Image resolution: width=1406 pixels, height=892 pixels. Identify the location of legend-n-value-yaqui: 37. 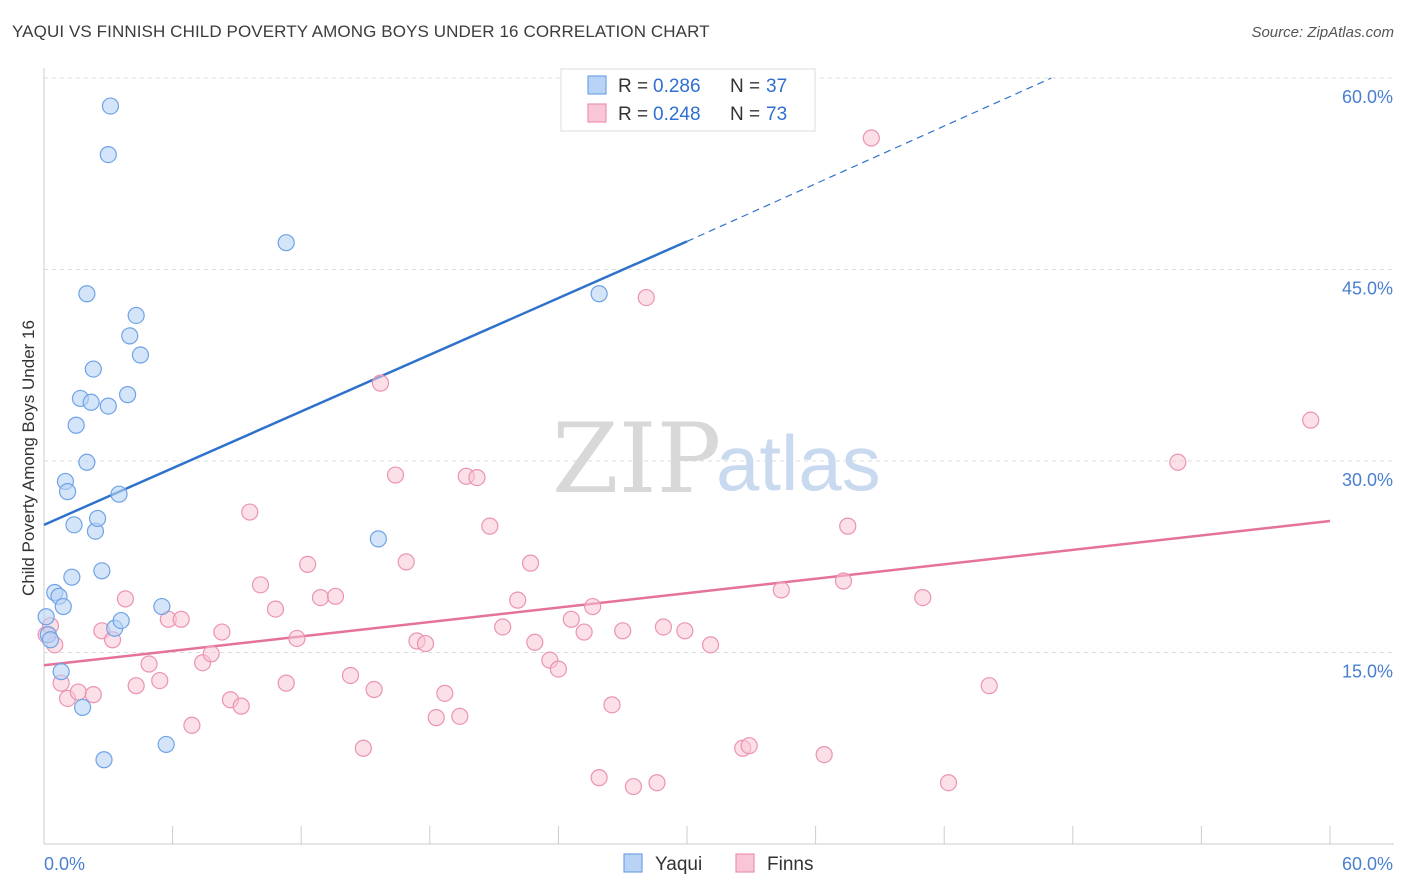
(776, 86).